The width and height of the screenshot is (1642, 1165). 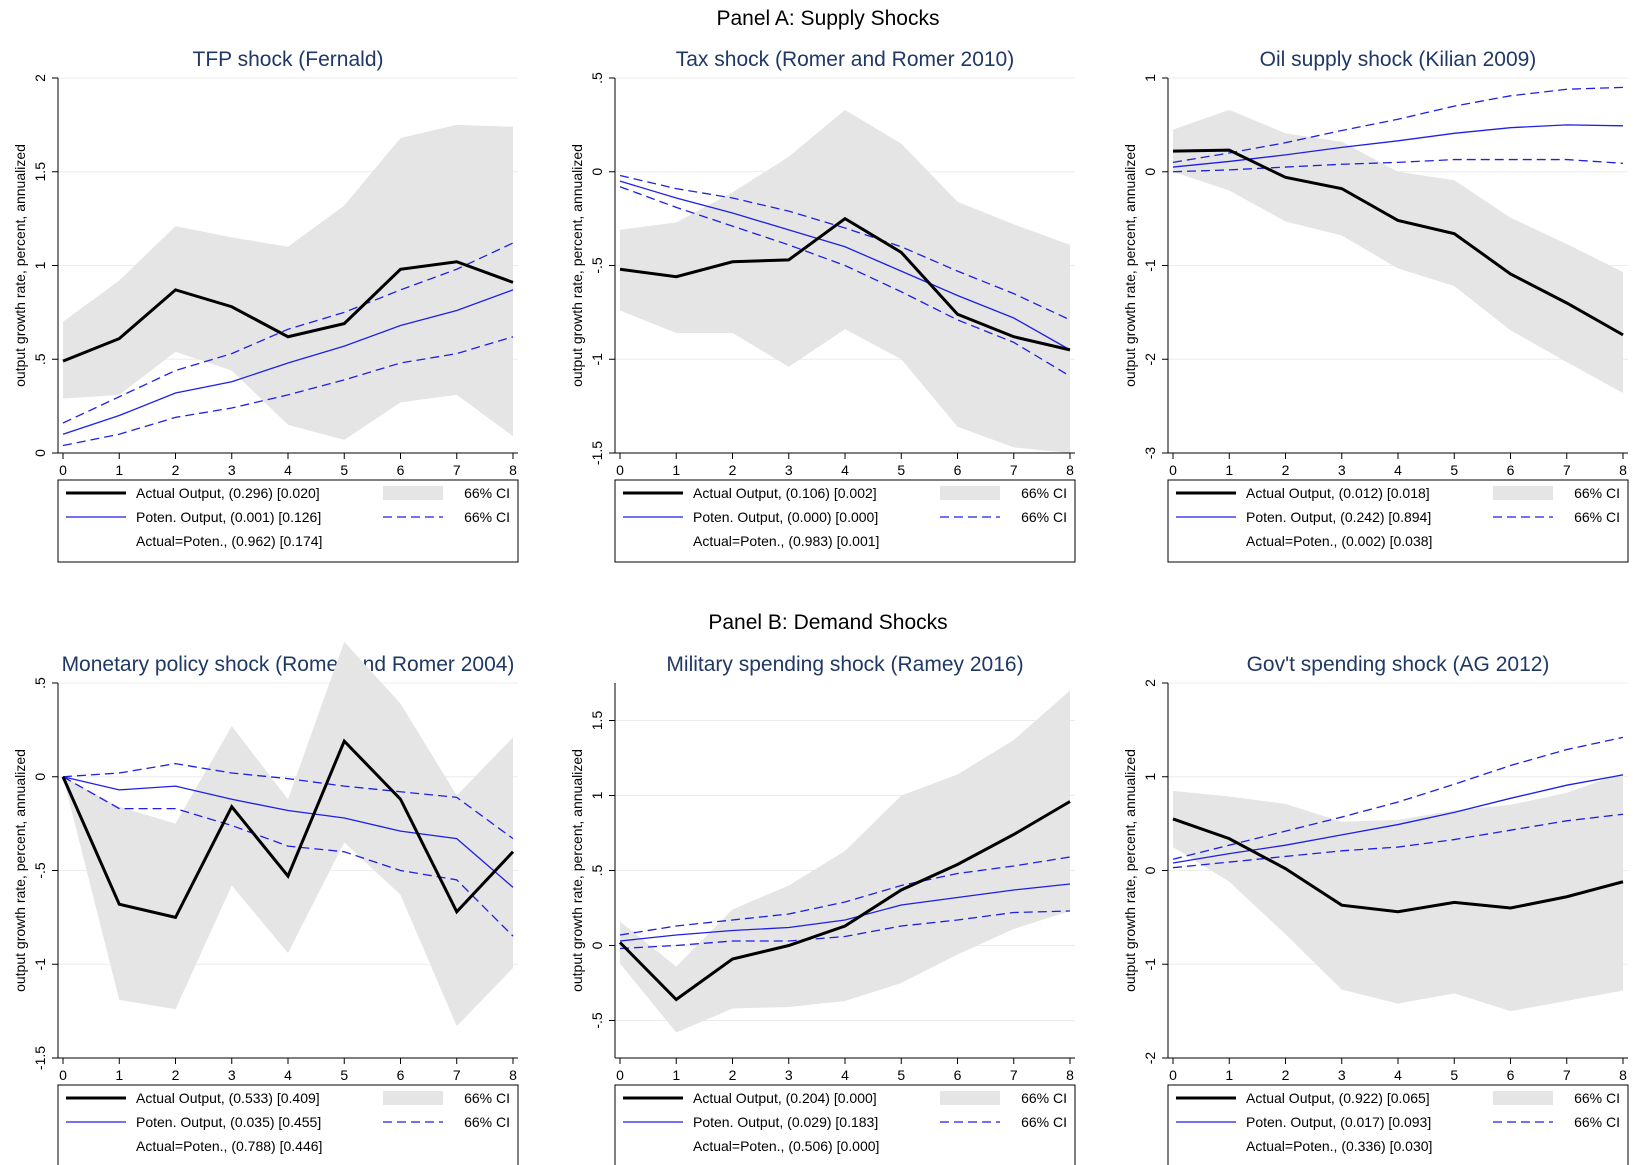 What do you see at coordinates (828, 18) in the screenshot?
I see `panel-a-title: Panel A: Supply Shocks` at bounding box center [828, 18].